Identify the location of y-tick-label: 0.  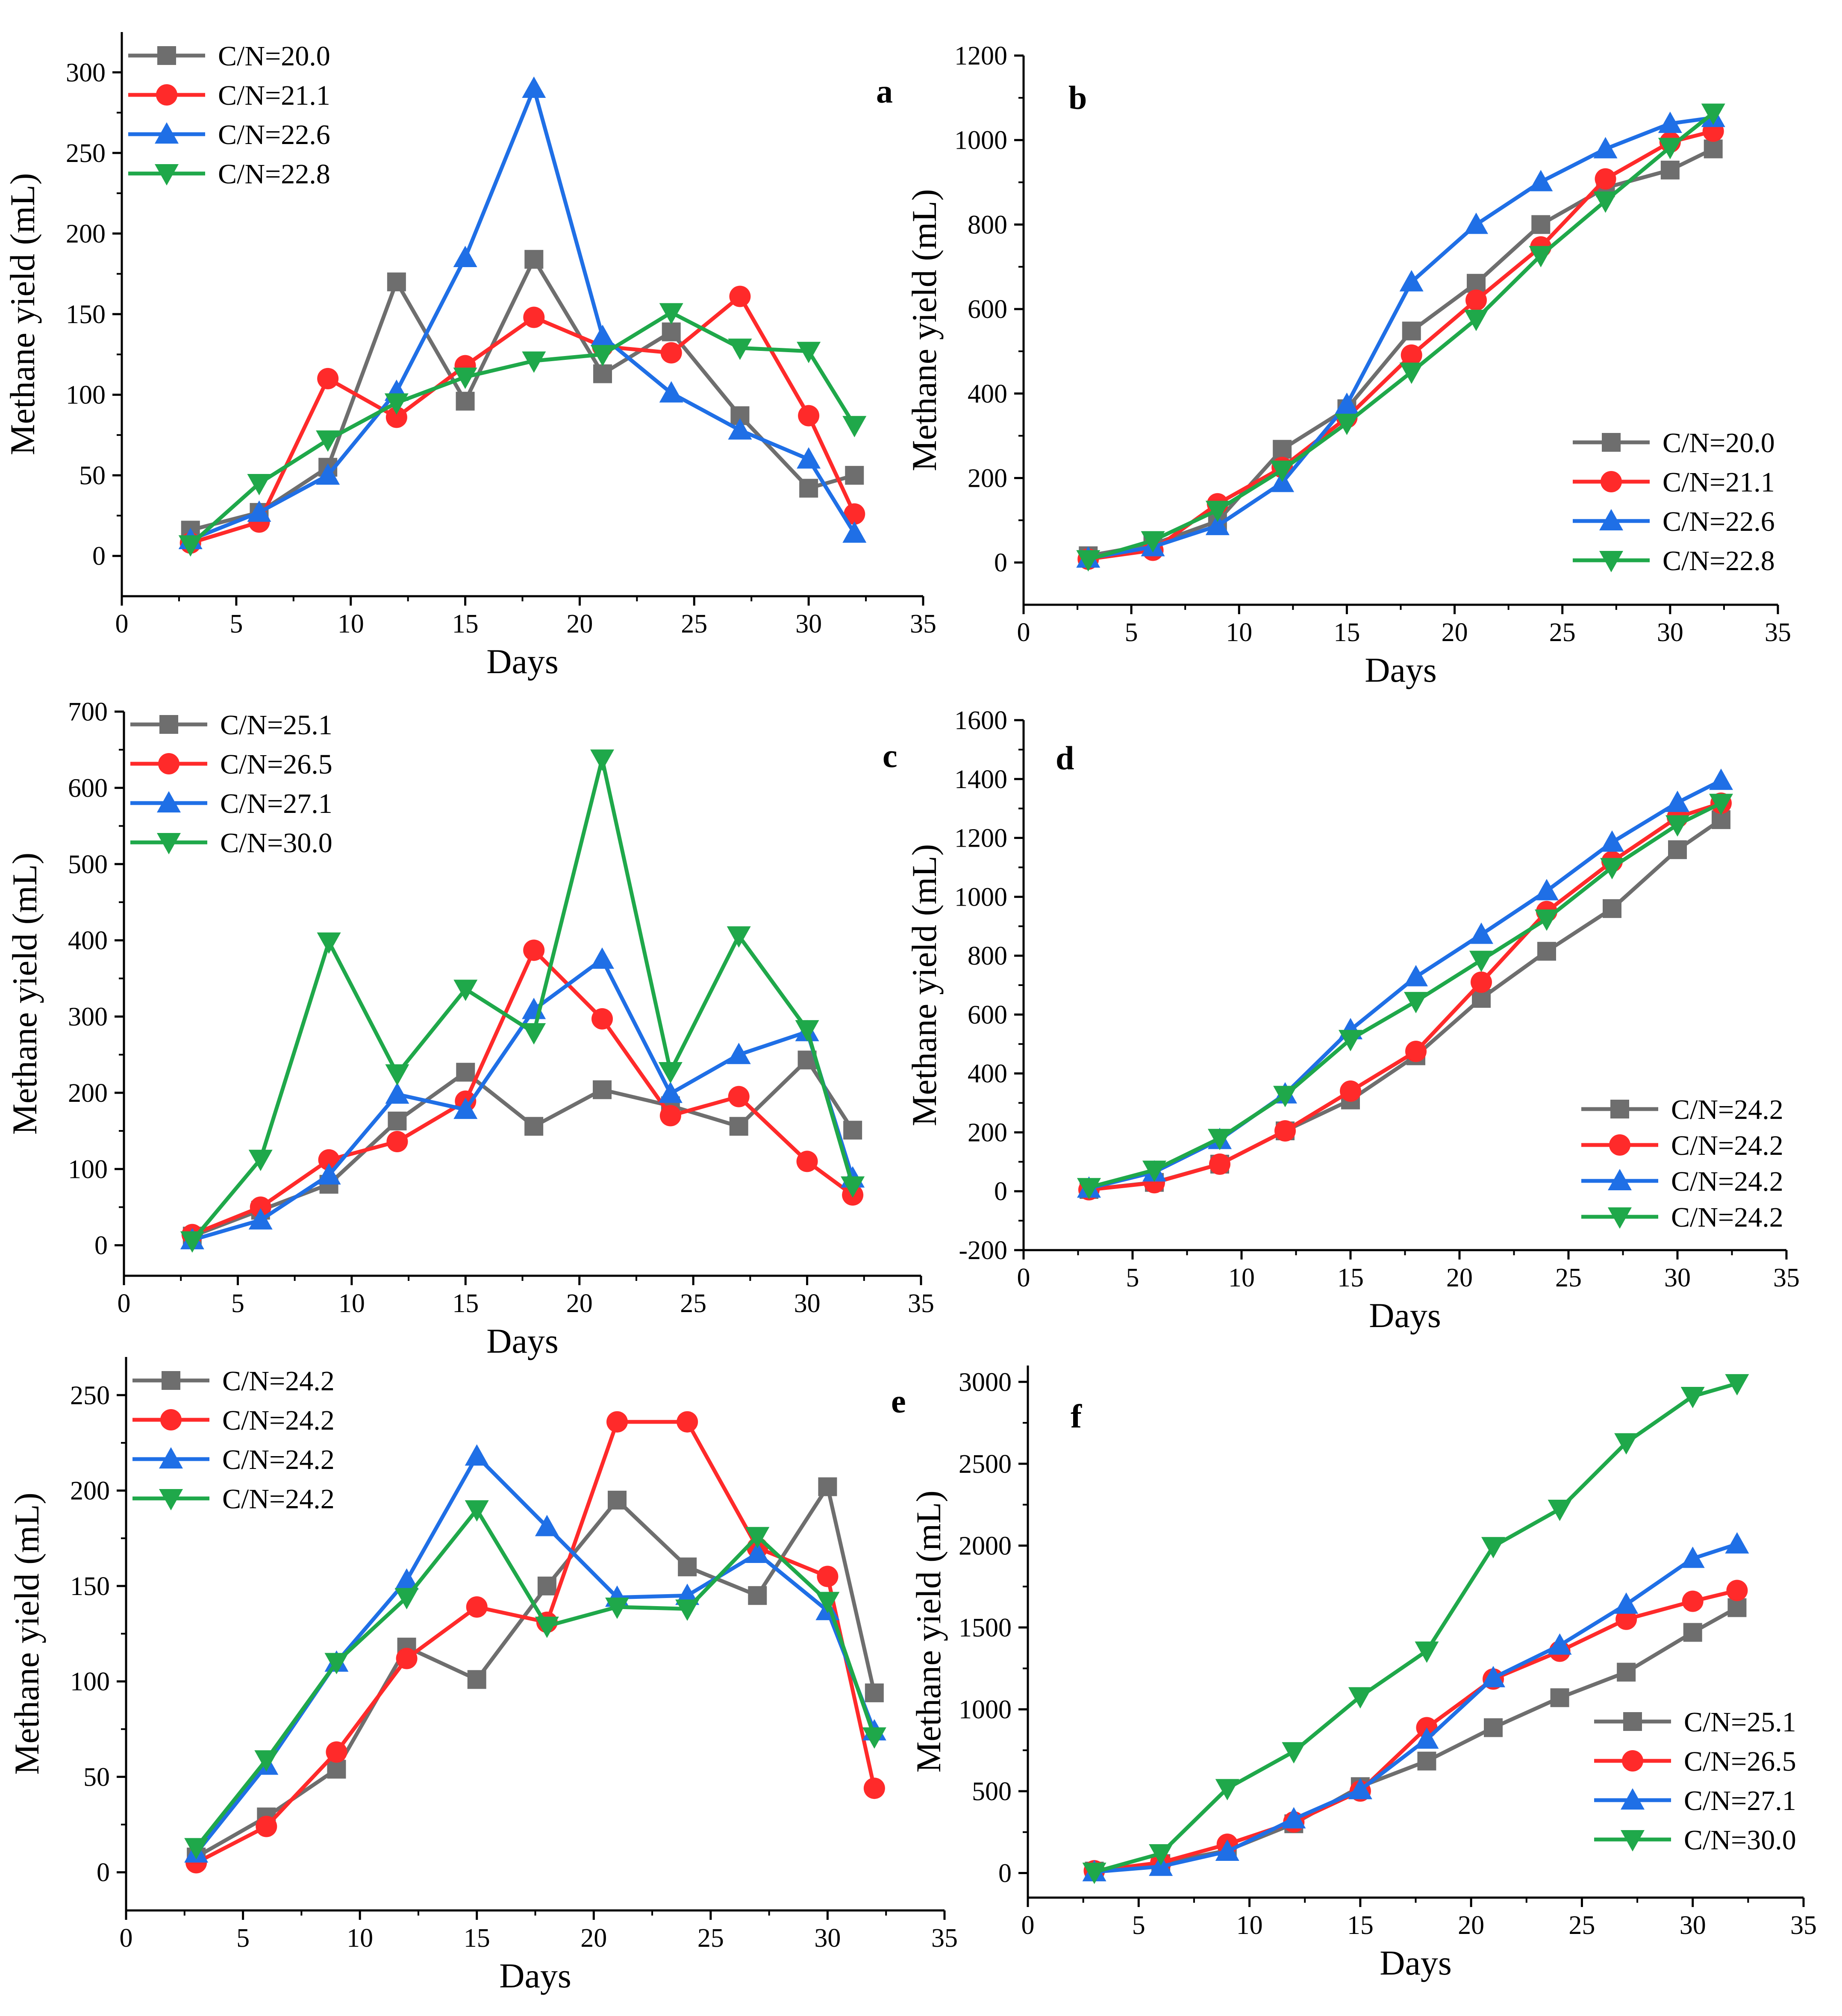
(99, 556).